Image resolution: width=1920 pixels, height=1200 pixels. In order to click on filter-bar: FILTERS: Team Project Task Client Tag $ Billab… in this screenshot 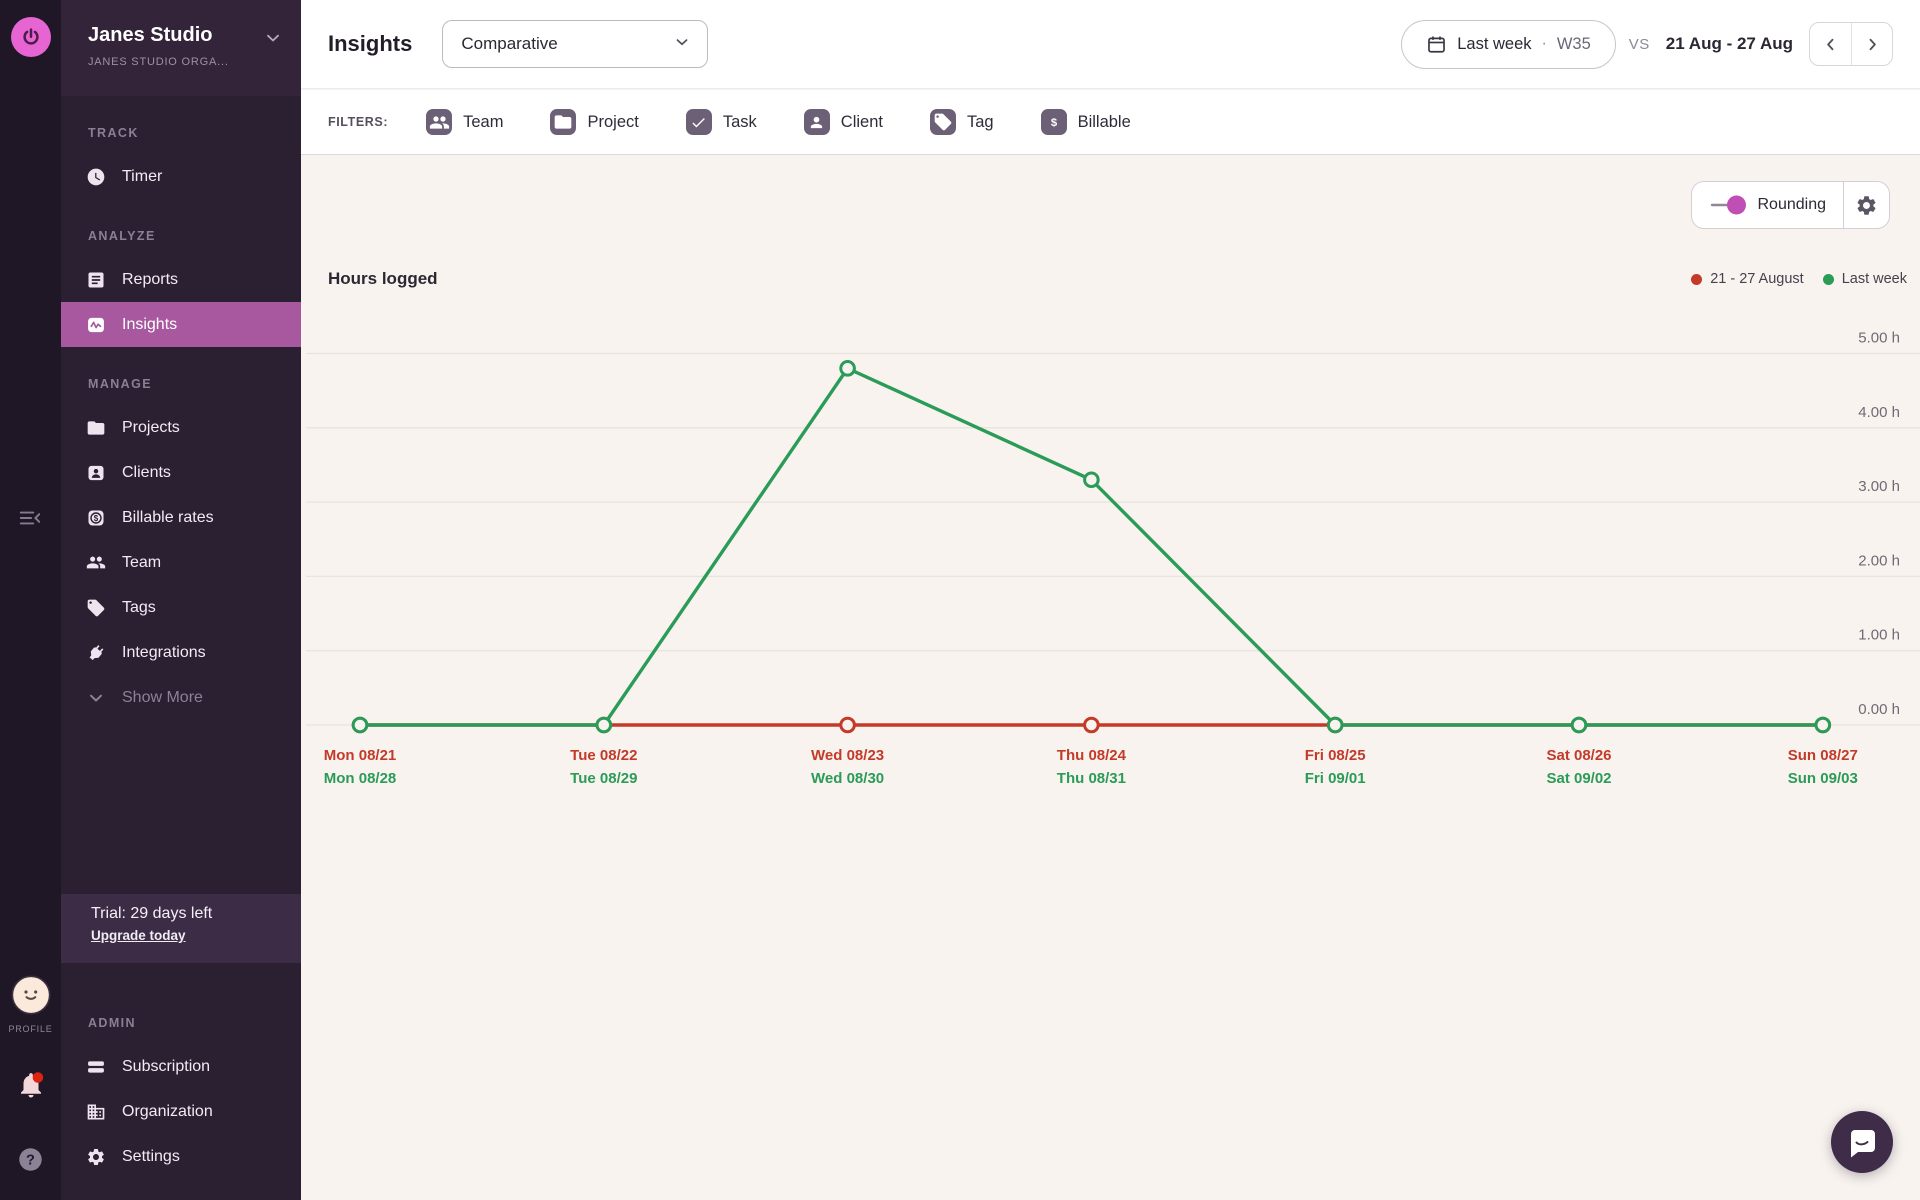, I will do `click(1110, 122)`.